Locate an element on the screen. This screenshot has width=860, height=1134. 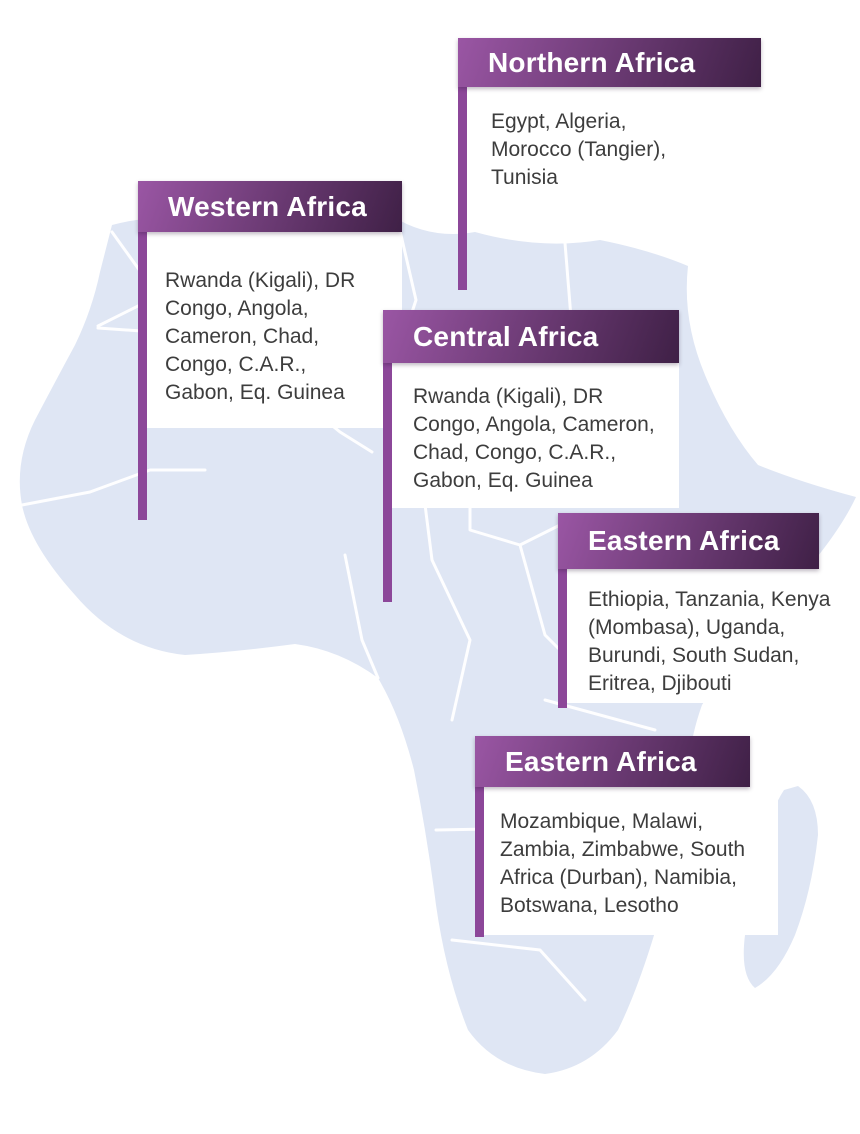
region-banner: Western Africa is located at coordinates (270, 206).